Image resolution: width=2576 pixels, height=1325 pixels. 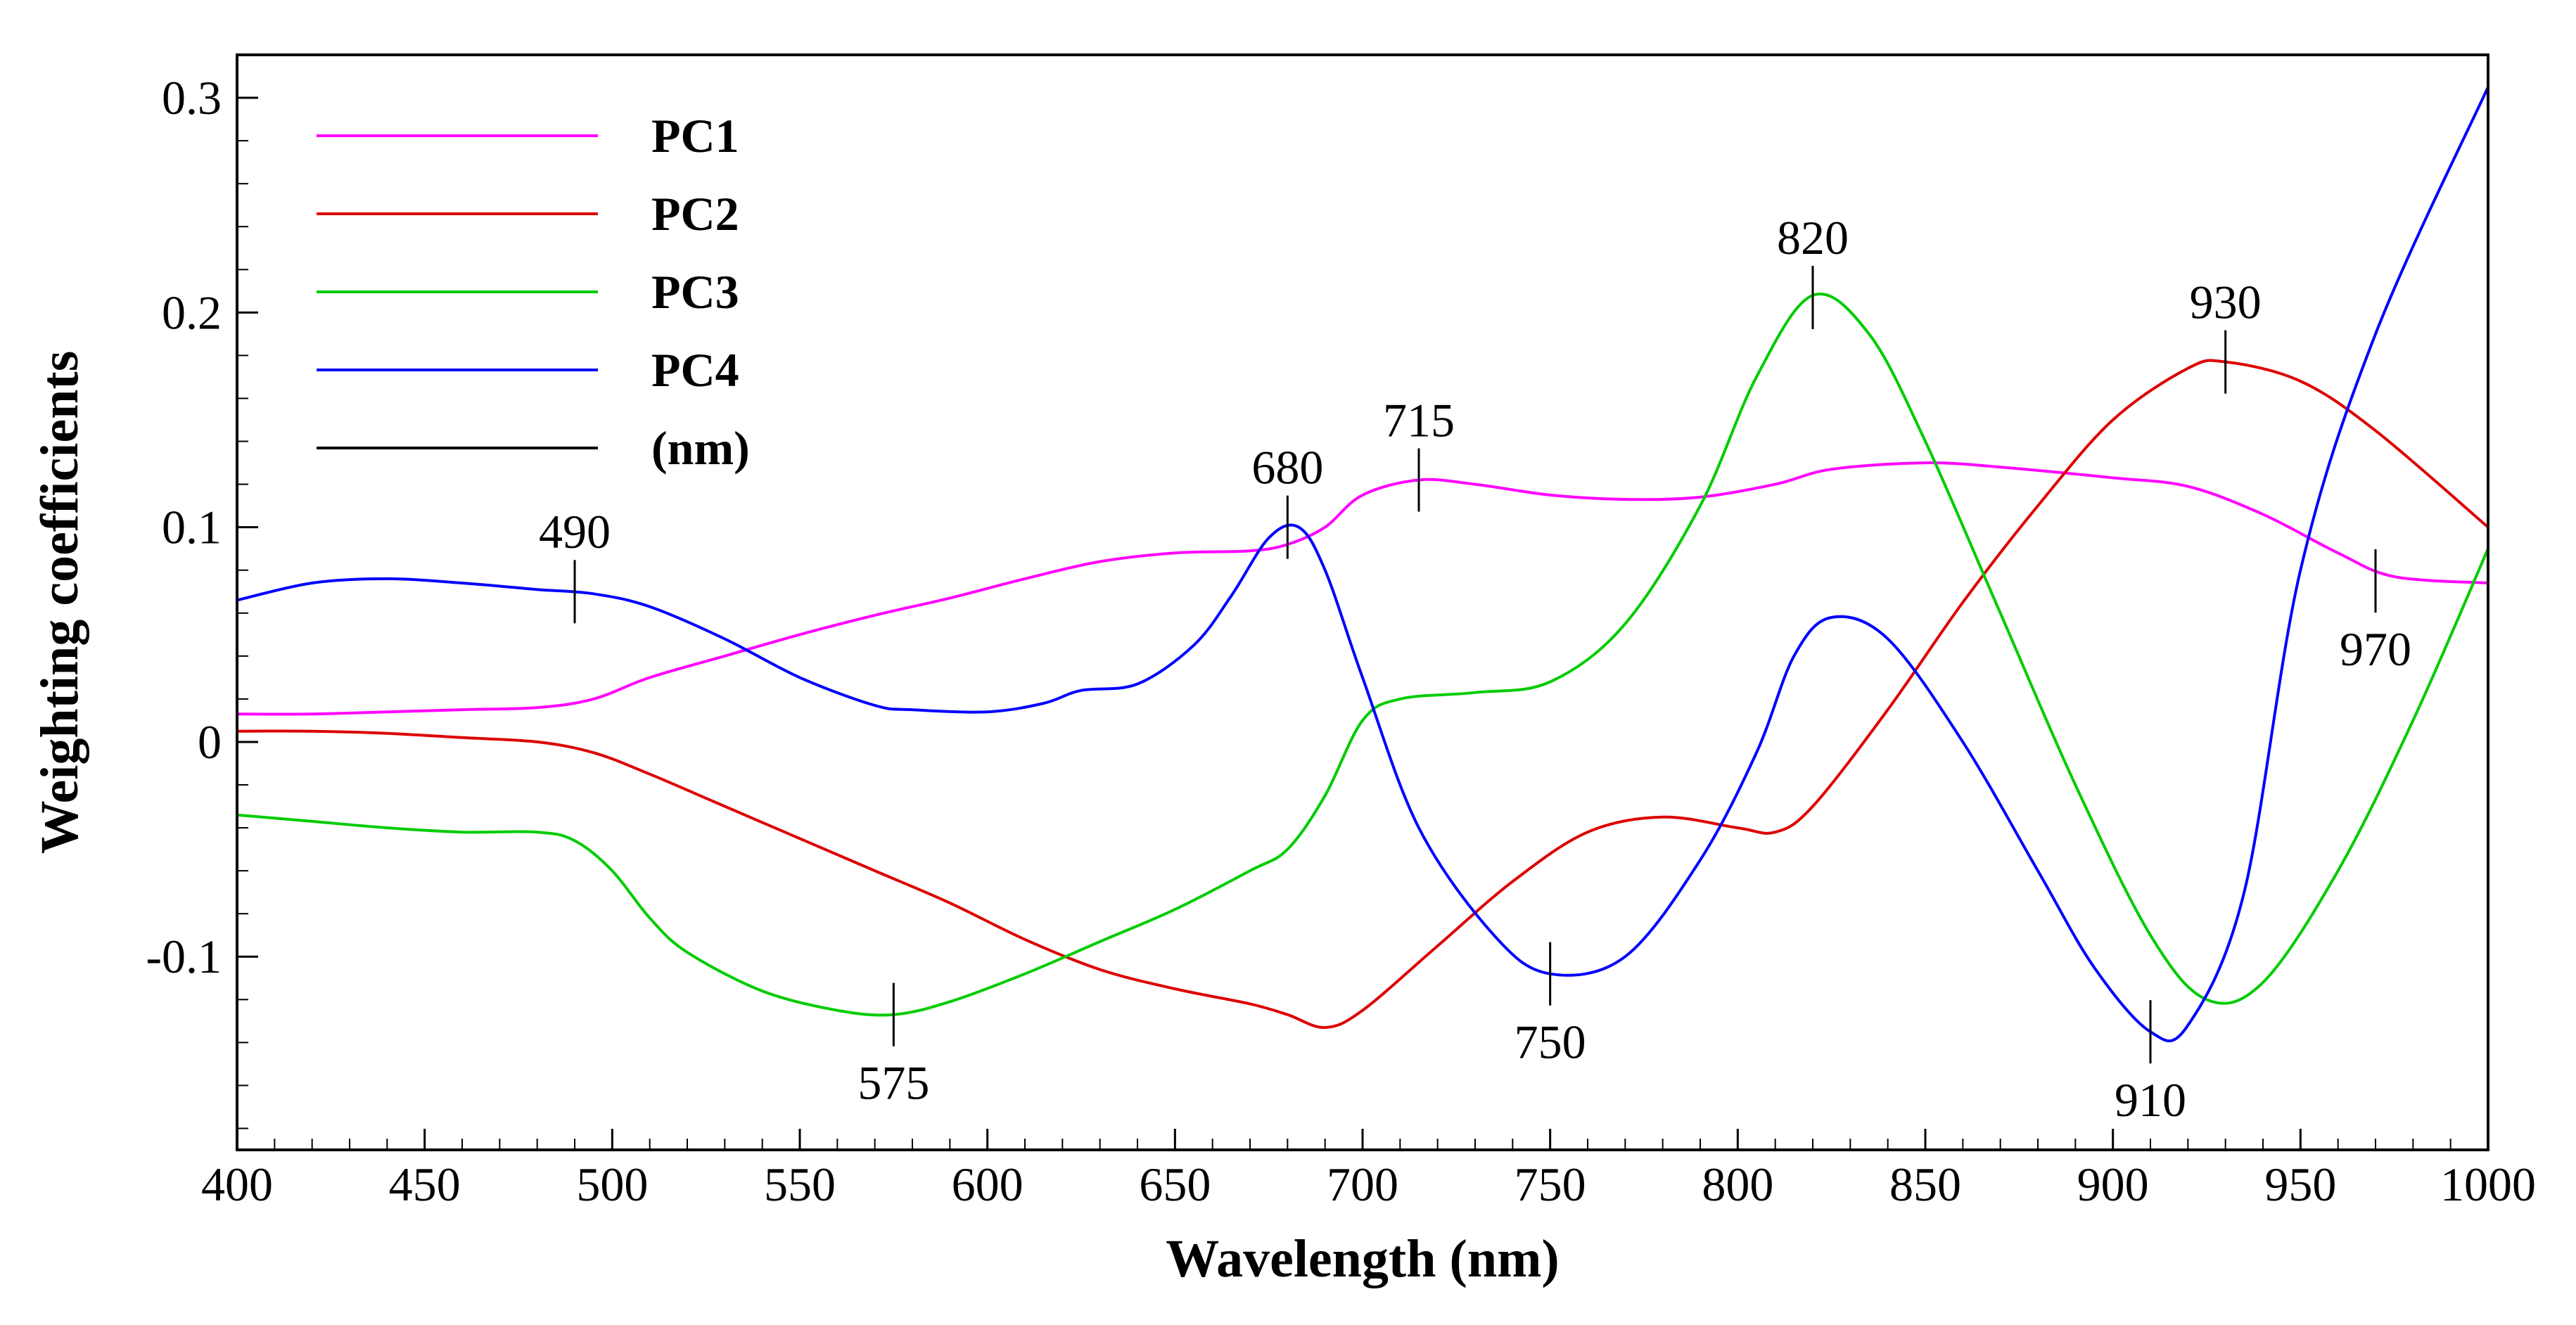 What do you see at coordinates (184, 956) in the screenshot?
I see `y-tick-label: -0.1` at bounding box center [184, 956].